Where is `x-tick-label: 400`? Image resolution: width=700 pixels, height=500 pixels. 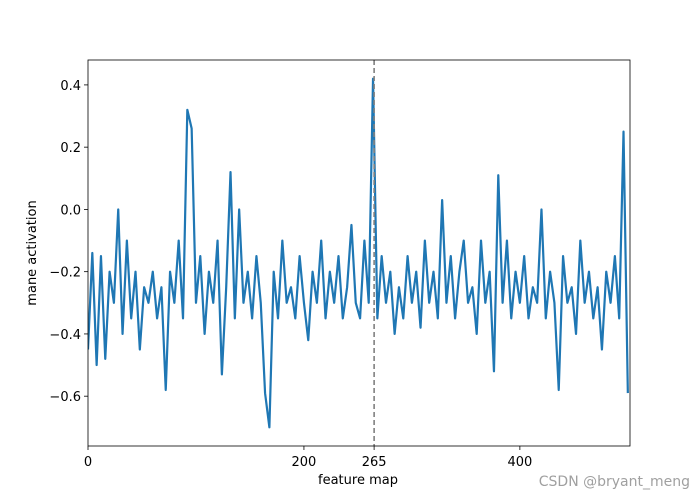 x-tick-label: 400 is located at coordinates (519, 462).